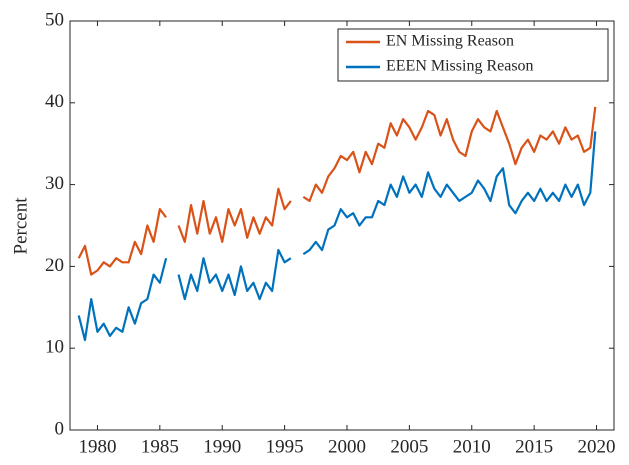 The height and width of the screenshot is (465, 629). What do you see at coordinates (472, 446) in the screenshot?
I see `x-tick-label: 2010` at bounding box center [472, 446].